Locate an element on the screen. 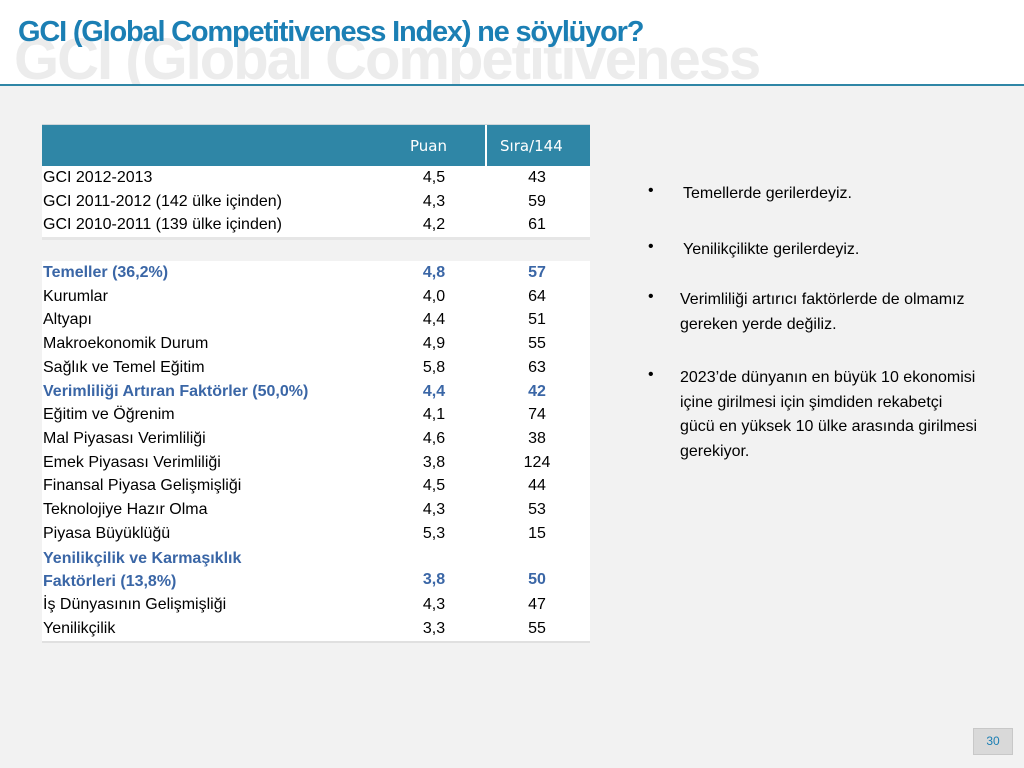 This screenshot has height=768, width=1024. row-label: Makroekonomik Durum is located at coordinates (126, 344).